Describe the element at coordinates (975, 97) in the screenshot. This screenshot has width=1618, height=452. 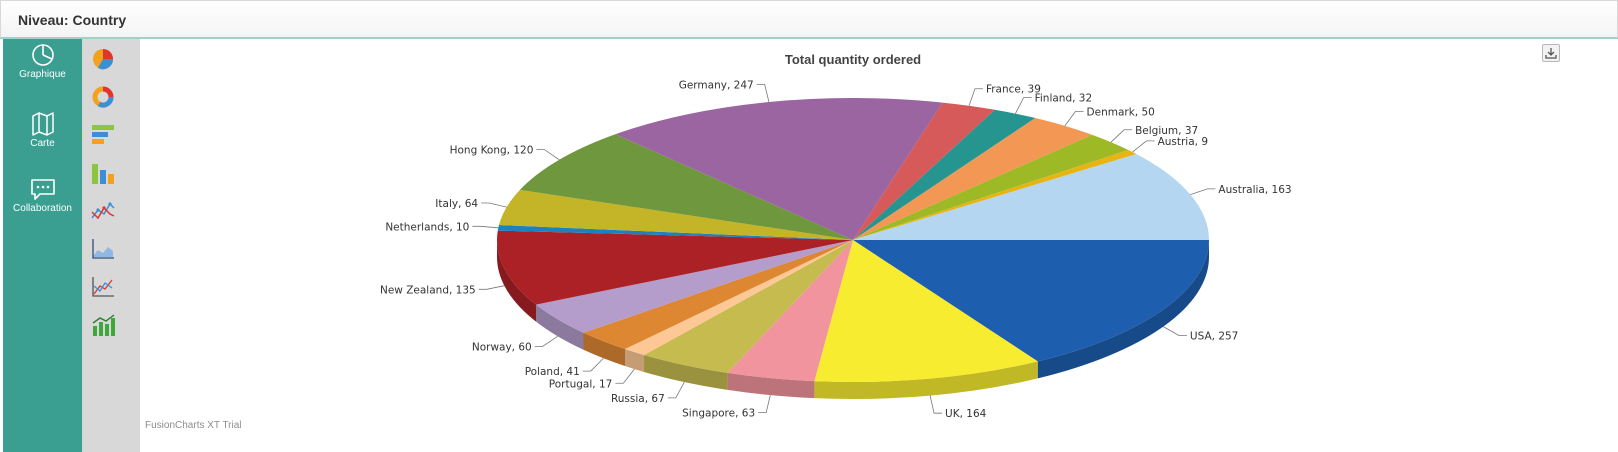
I see `pie-leader-france` at that location.